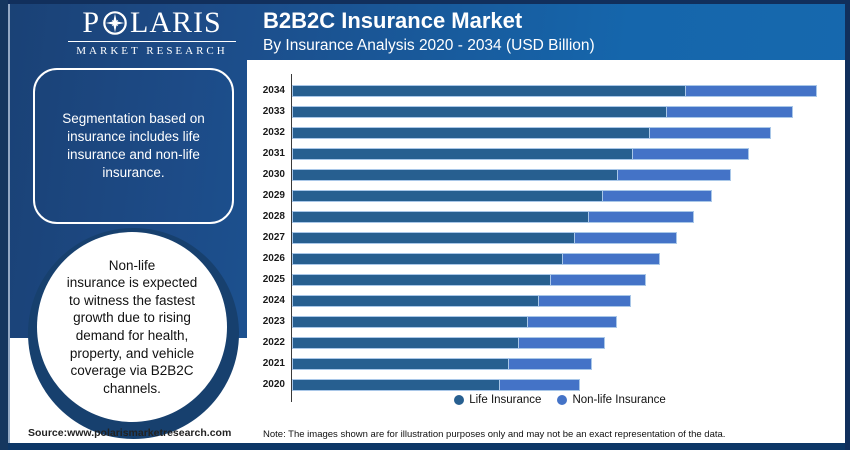  I want to click on chart-row: 2034, so click(546, 90).